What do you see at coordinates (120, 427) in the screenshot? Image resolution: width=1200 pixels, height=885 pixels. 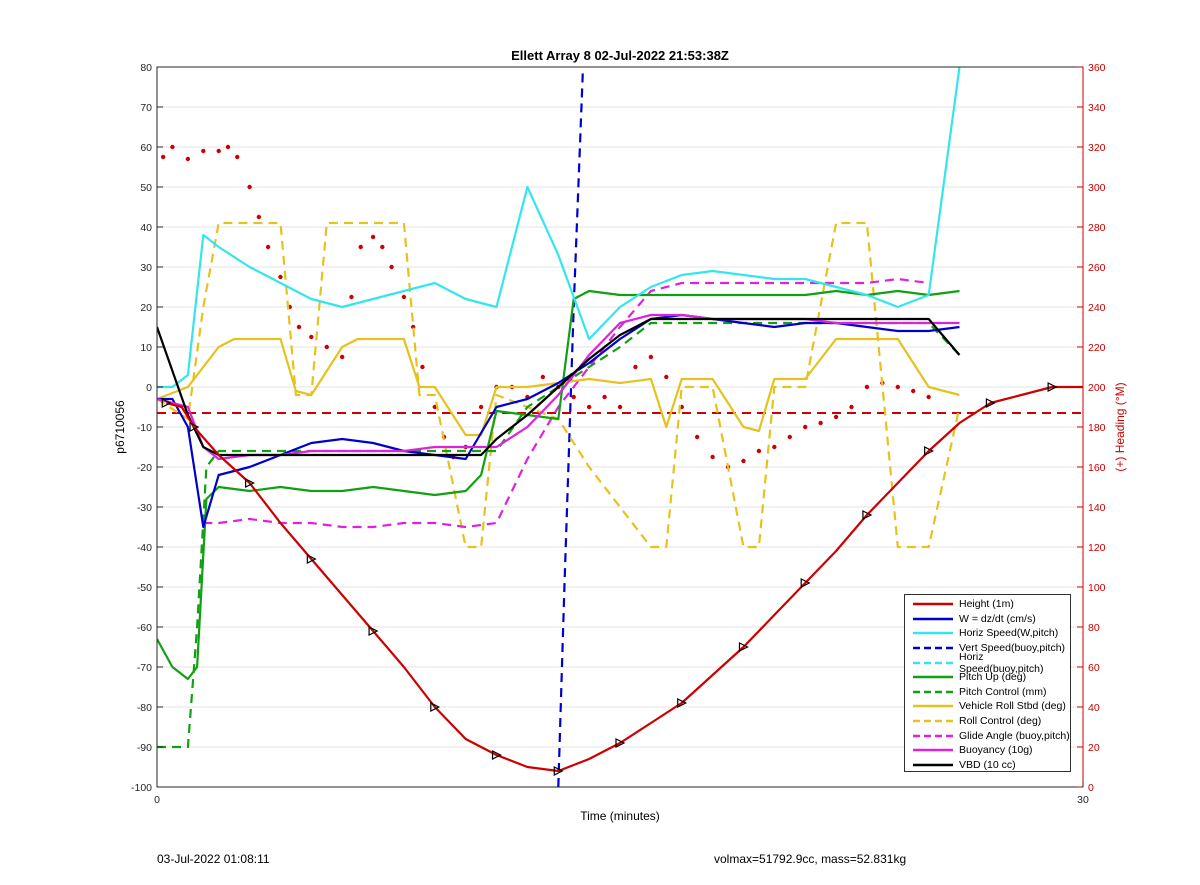 I see `y-axis-label: p6710056` at bounding box center [120, 427].